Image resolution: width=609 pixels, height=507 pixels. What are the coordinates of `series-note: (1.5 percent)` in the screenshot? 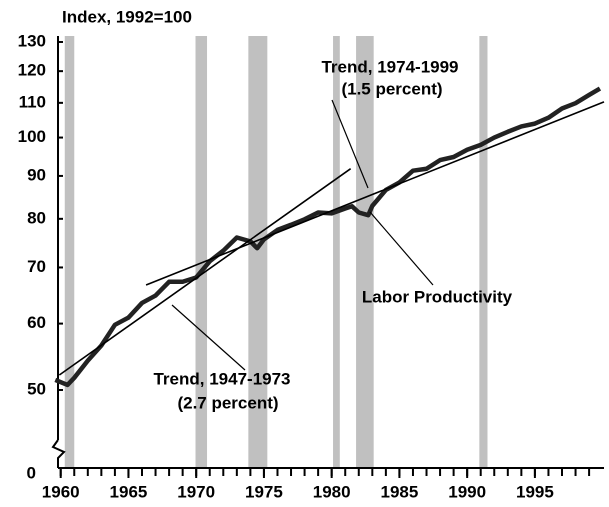 It's located at (391, 88).